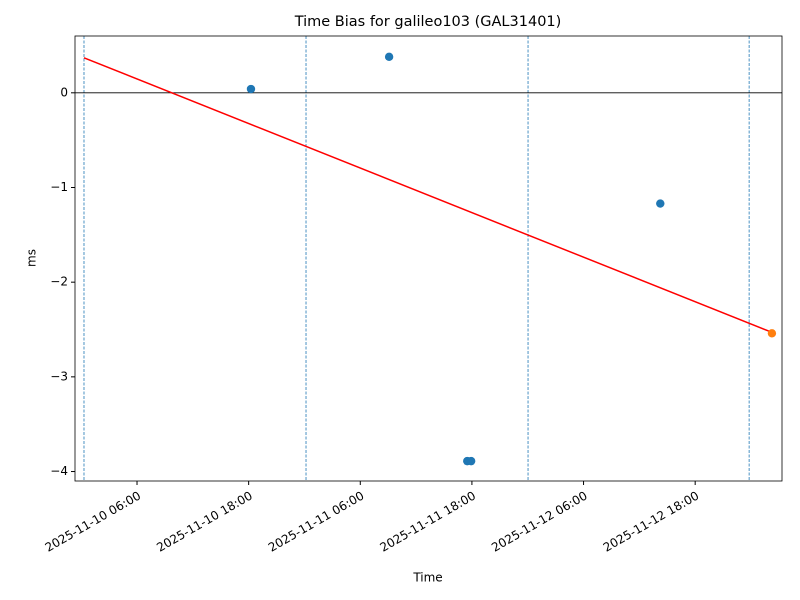 This screenshot has width=800, height=600. Describe the element at coordinates (651, 522) in the screenshot. I see `x-tick-label: 2025-11-12 18:00` at that location.